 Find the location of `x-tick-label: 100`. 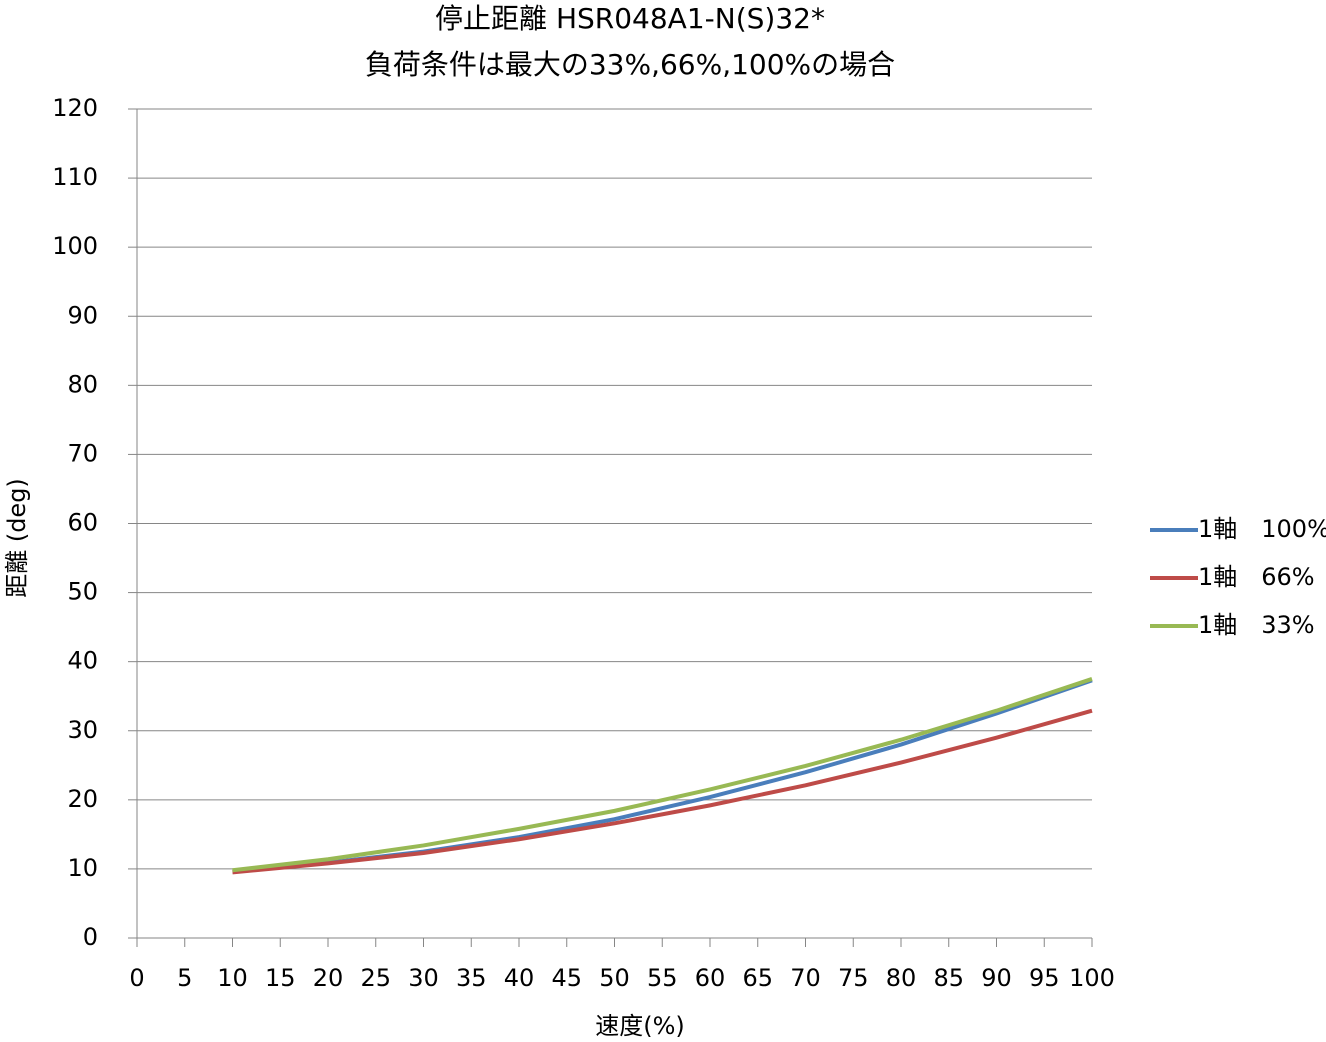

x-tick-label: 100 is located at coordinates (1092, 978).